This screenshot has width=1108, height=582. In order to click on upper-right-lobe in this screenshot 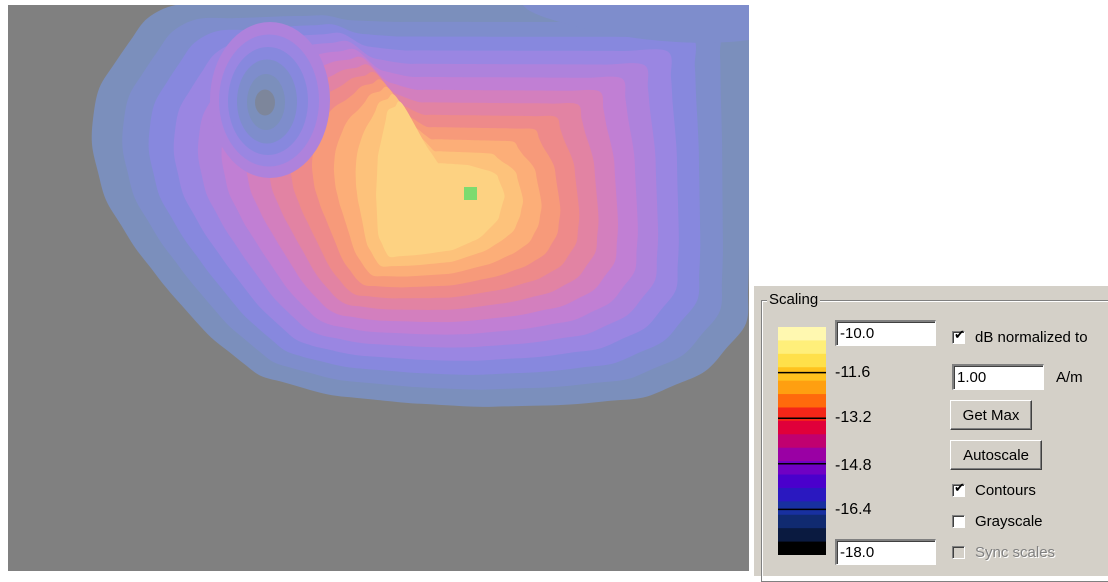, I will do `click(636, 24)`.